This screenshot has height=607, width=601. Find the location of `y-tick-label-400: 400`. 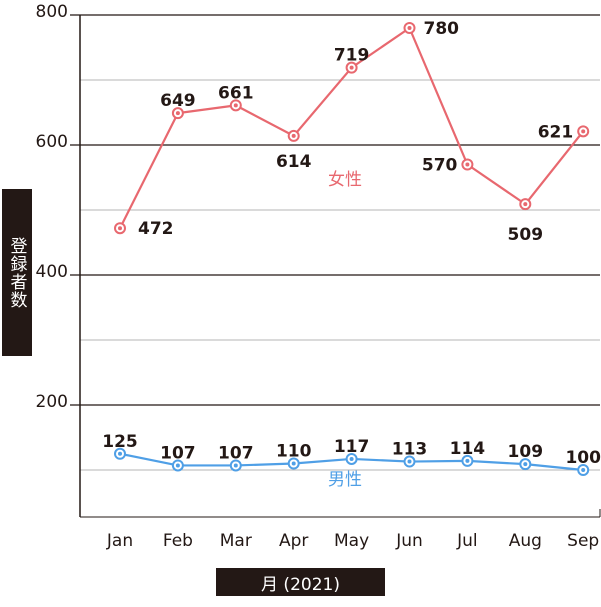

y-tick-label-400: 400 is located at coordinates (52, 272).